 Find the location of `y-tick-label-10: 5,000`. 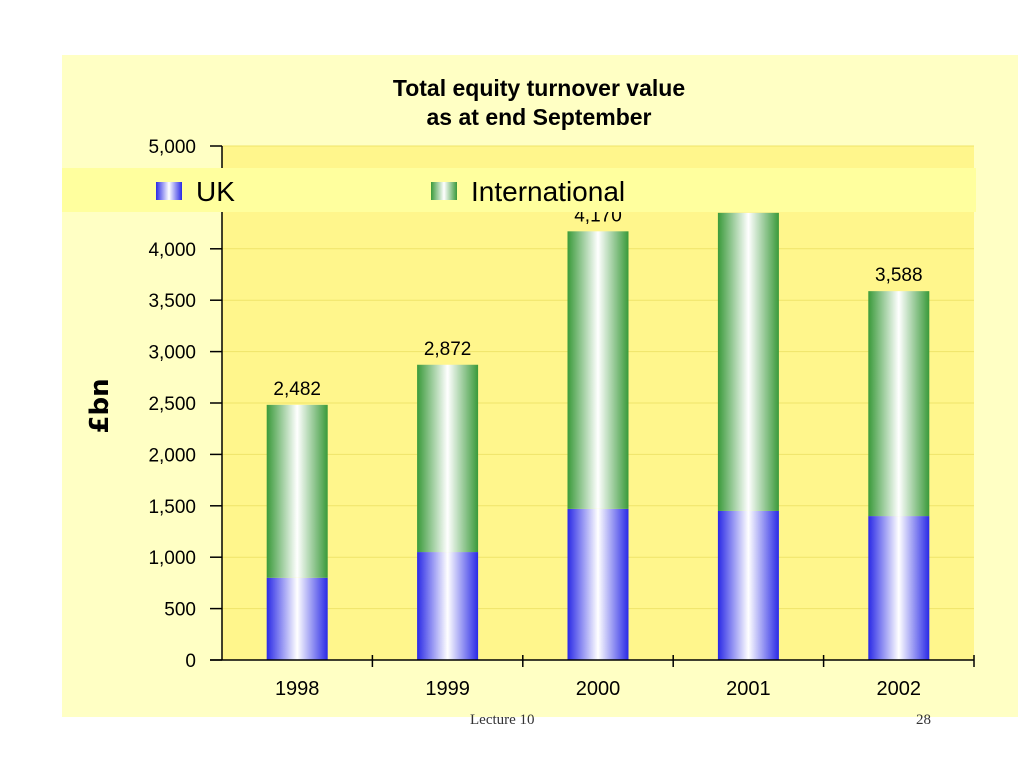

y-tick-label-10: 5,000 is located at coordinates (172, 147).